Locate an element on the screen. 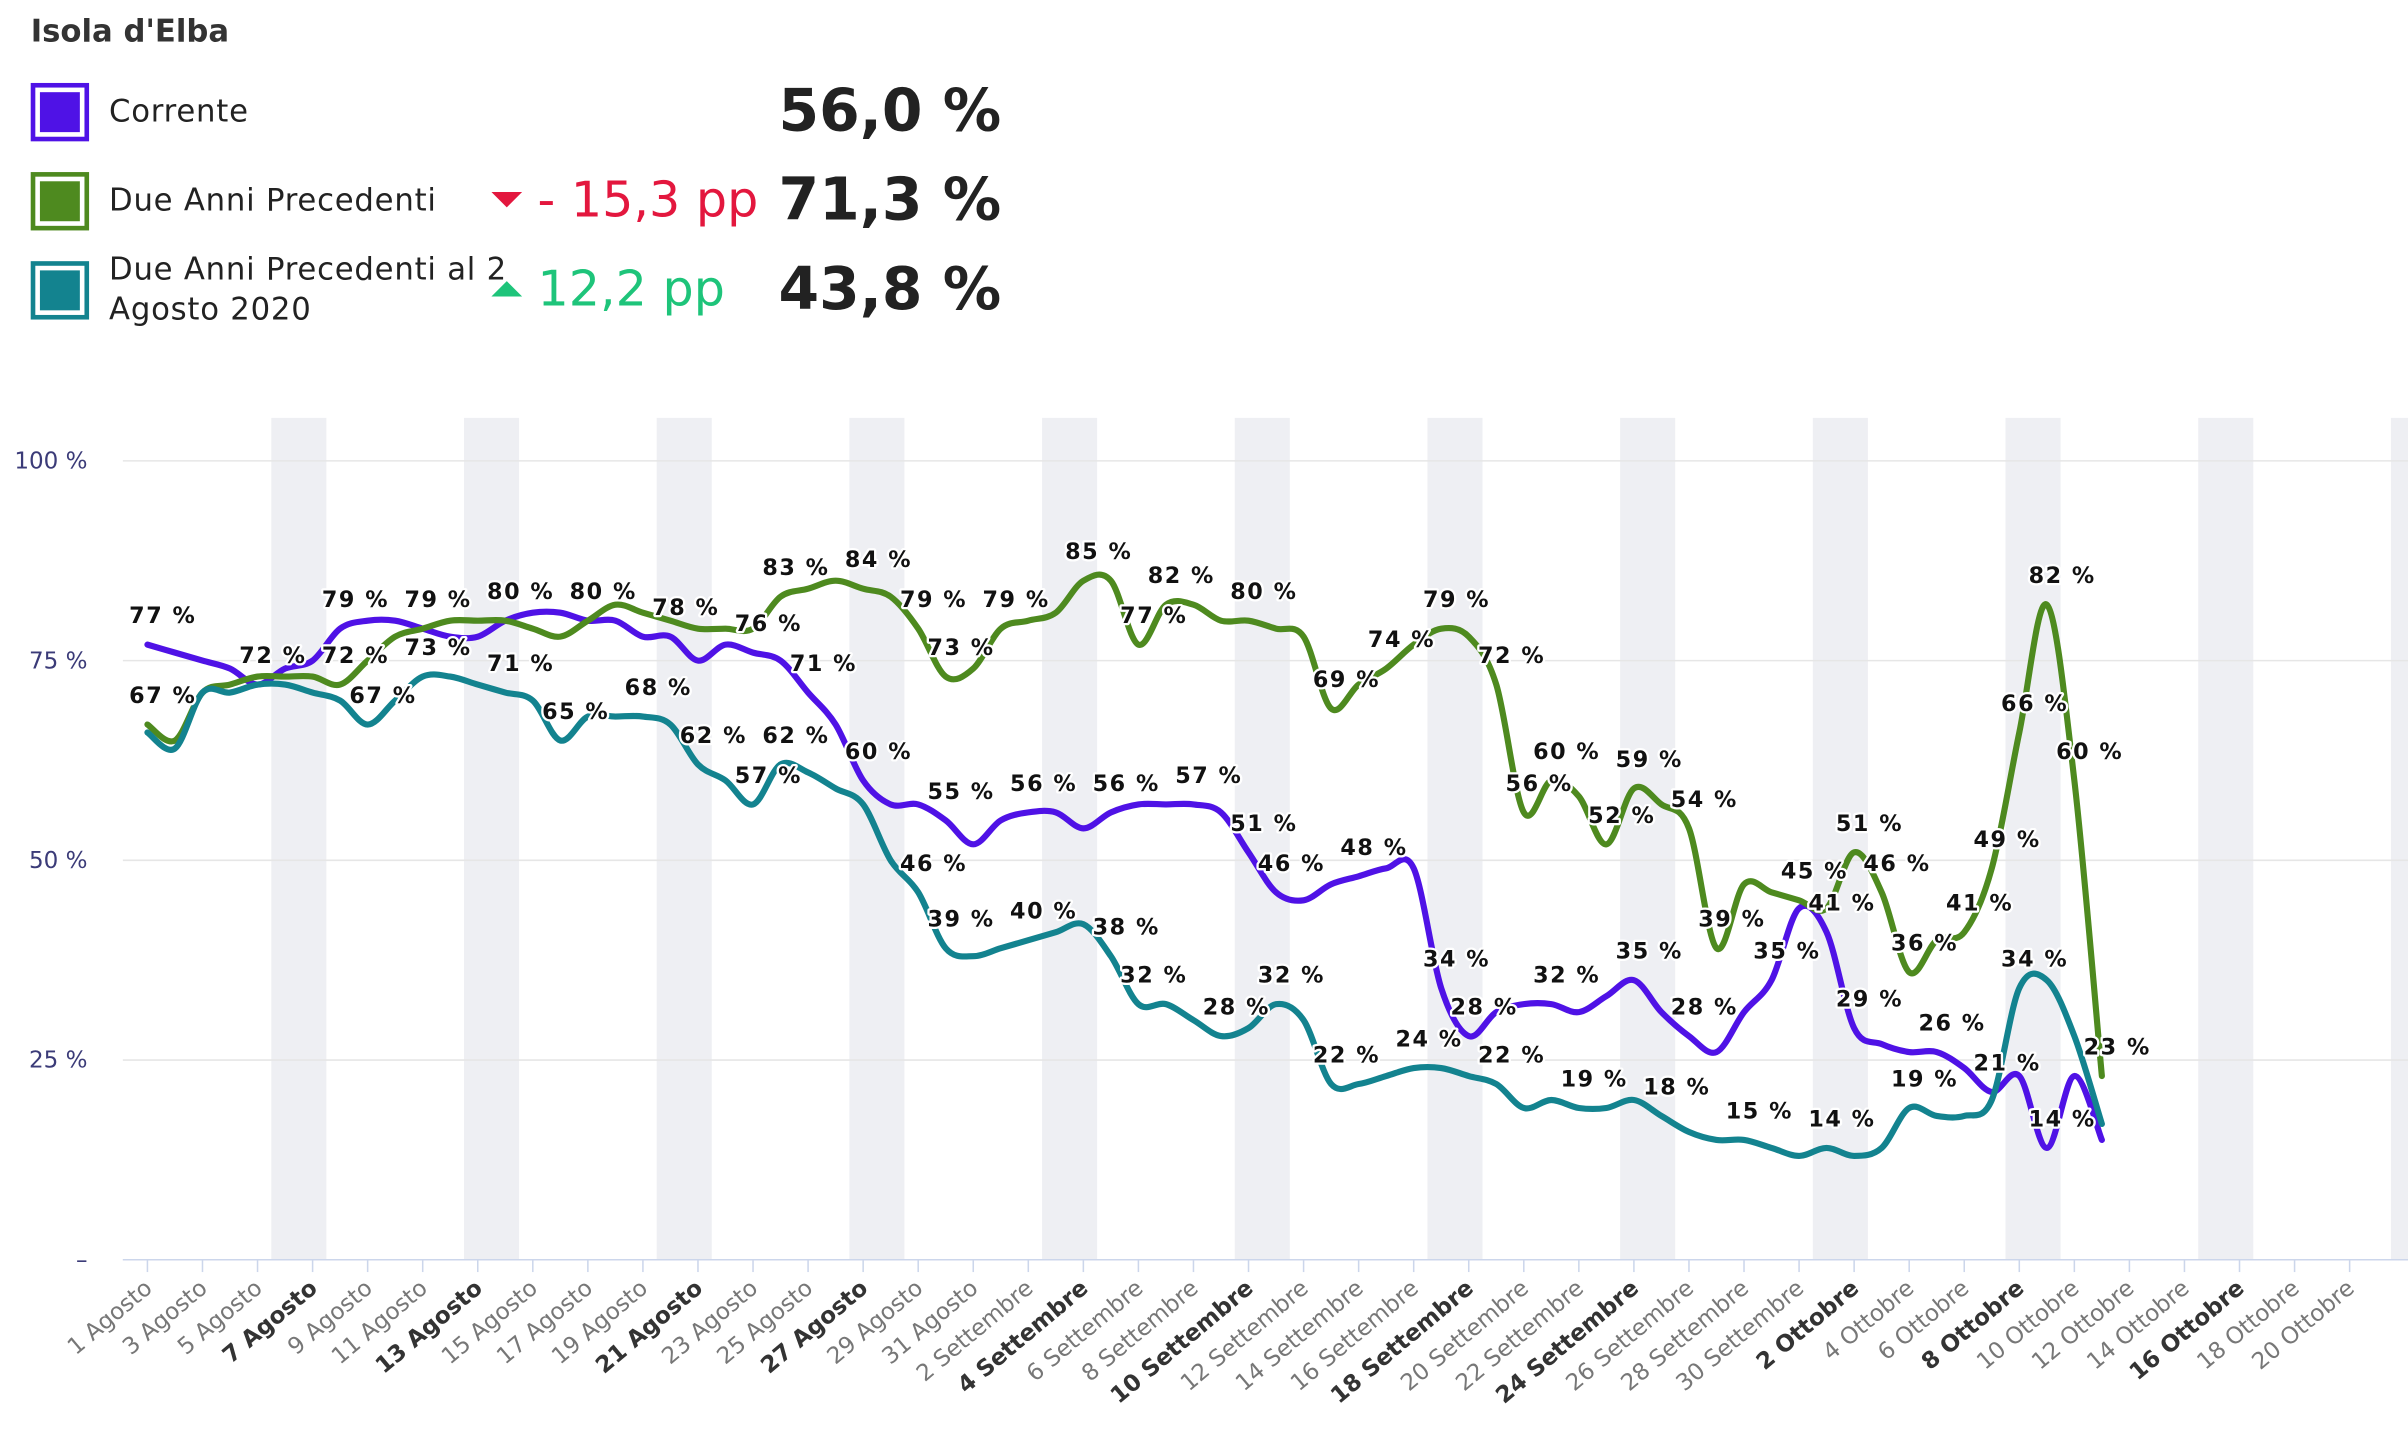 This screenshot has height=1441, width=2408. data-label: 54 % is located at coordinates (1704, 800).